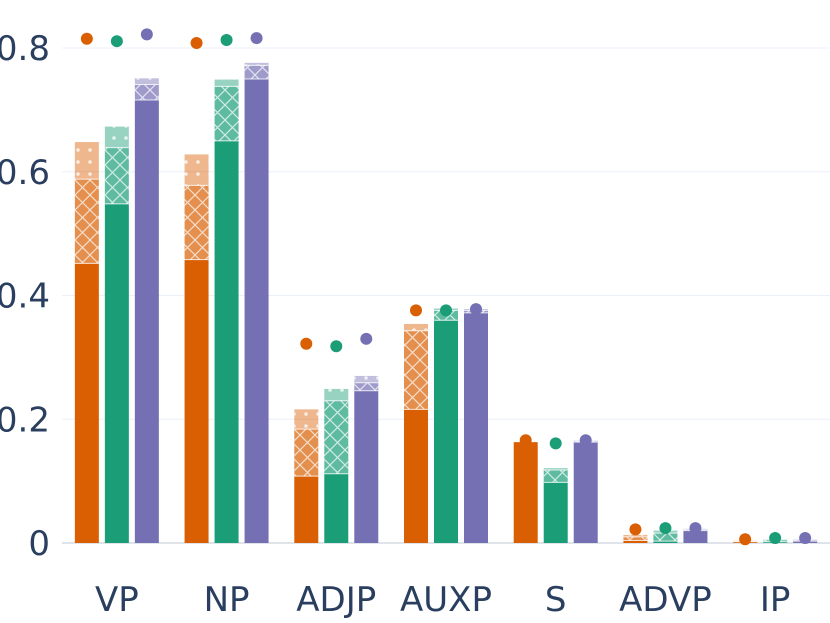  Describe the element at coordinates (775, 600) in the screenshot. I see `x-tick-label: IP` at that location.